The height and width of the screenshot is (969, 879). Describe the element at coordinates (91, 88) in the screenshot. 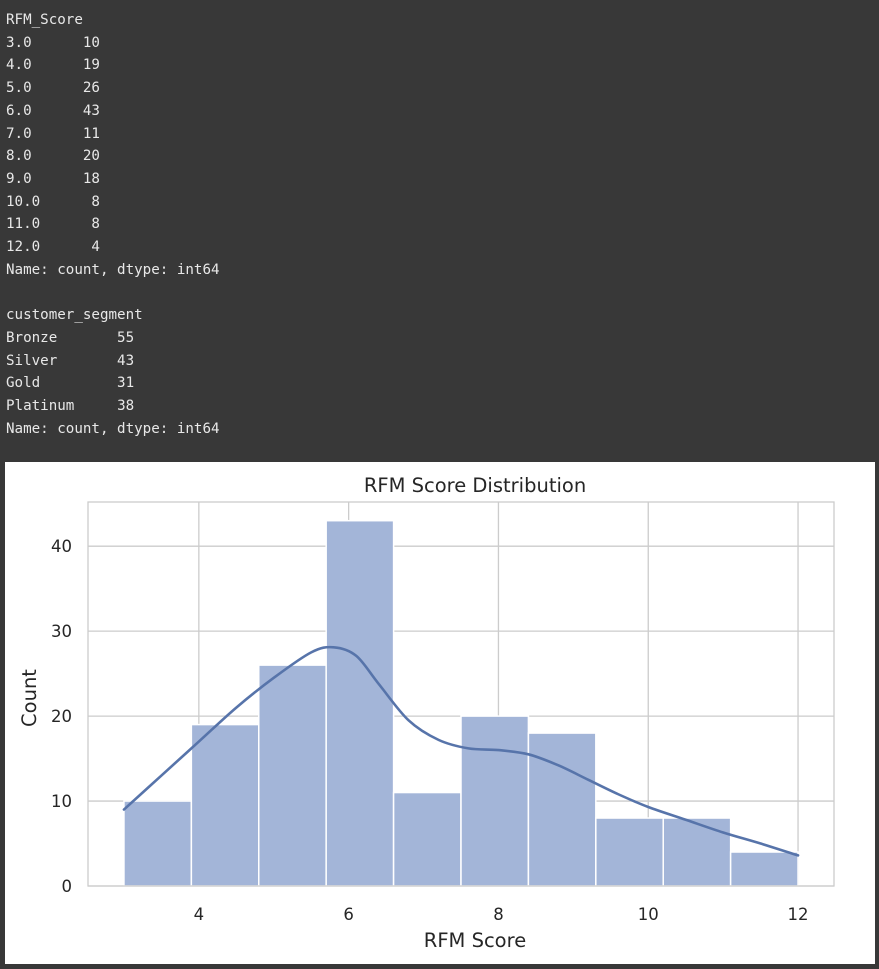

I see `rfm-count-row-value: 26` at that location.